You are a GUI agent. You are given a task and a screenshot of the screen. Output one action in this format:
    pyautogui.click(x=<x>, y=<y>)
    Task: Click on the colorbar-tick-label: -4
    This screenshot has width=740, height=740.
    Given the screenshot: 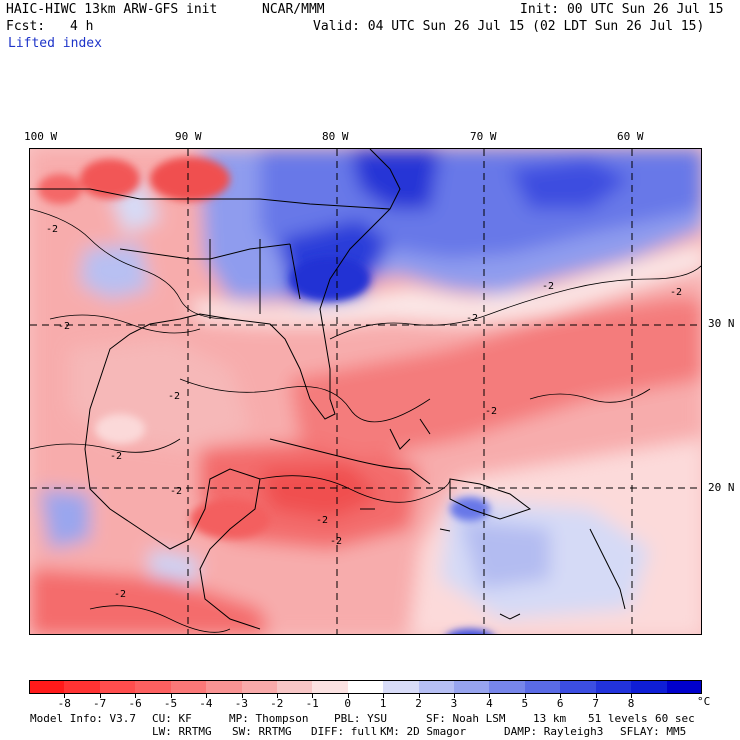 What is the action you would take?
    pyautogui.click(x=206, y=703)
    